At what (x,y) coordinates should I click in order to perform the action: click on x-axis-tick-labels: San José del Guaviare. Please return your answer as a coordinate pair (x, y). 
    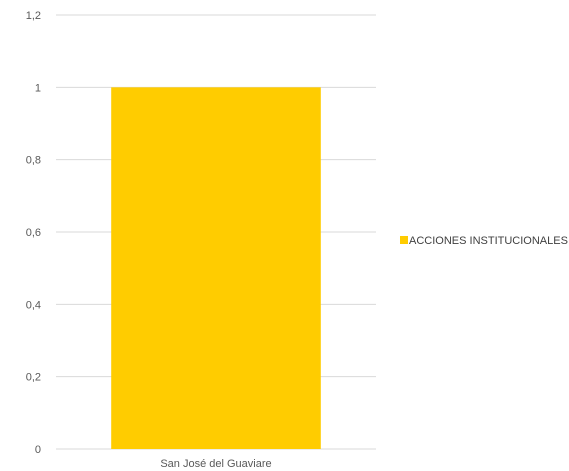
    Looking at the image, I should click on (215, 464).